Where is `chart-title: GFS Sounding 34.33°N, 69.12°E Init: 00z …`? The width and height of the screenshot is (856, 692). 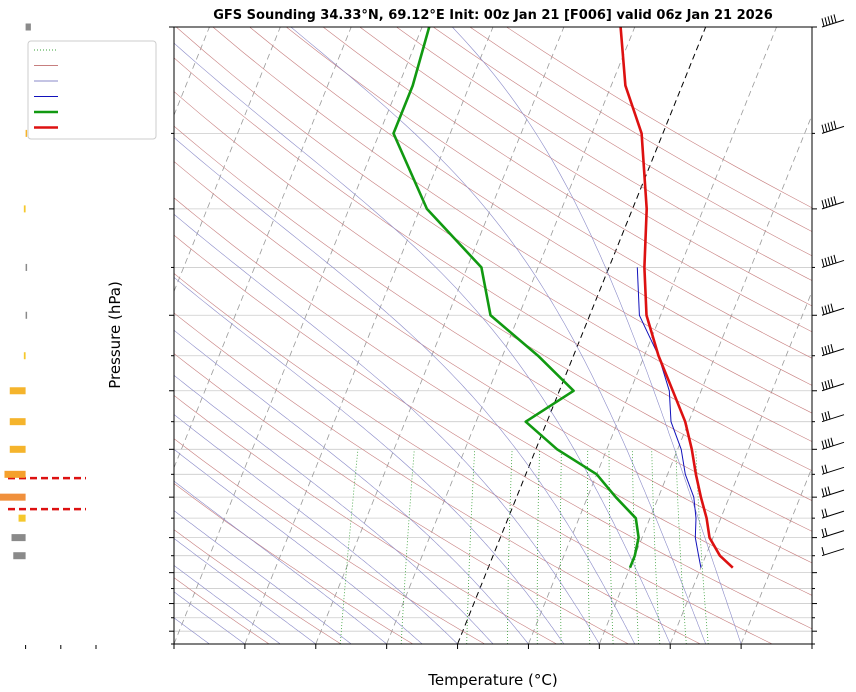
chart-title: GFS Sounding 34.33°N, 69.12°E Init: 00z … is located at coordinates (493, 15).